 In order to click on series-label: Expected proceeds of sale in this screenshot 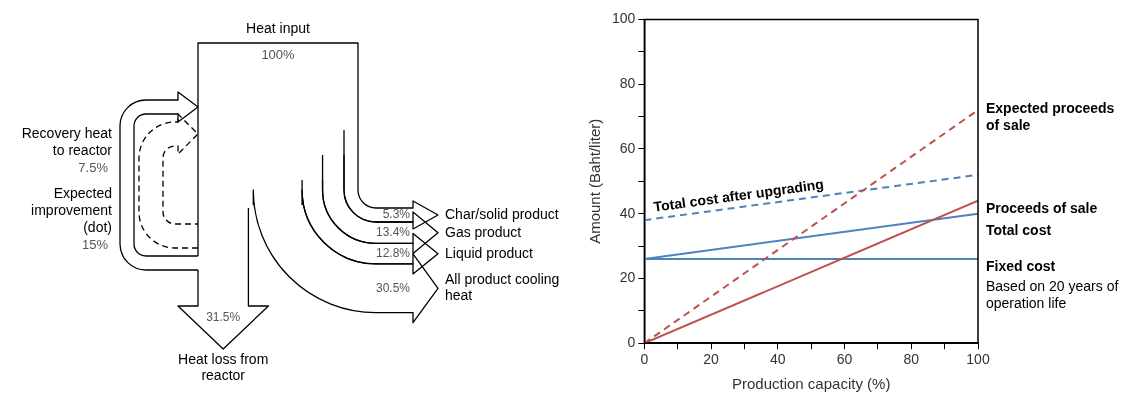, I will do `click(1050, 117)`.